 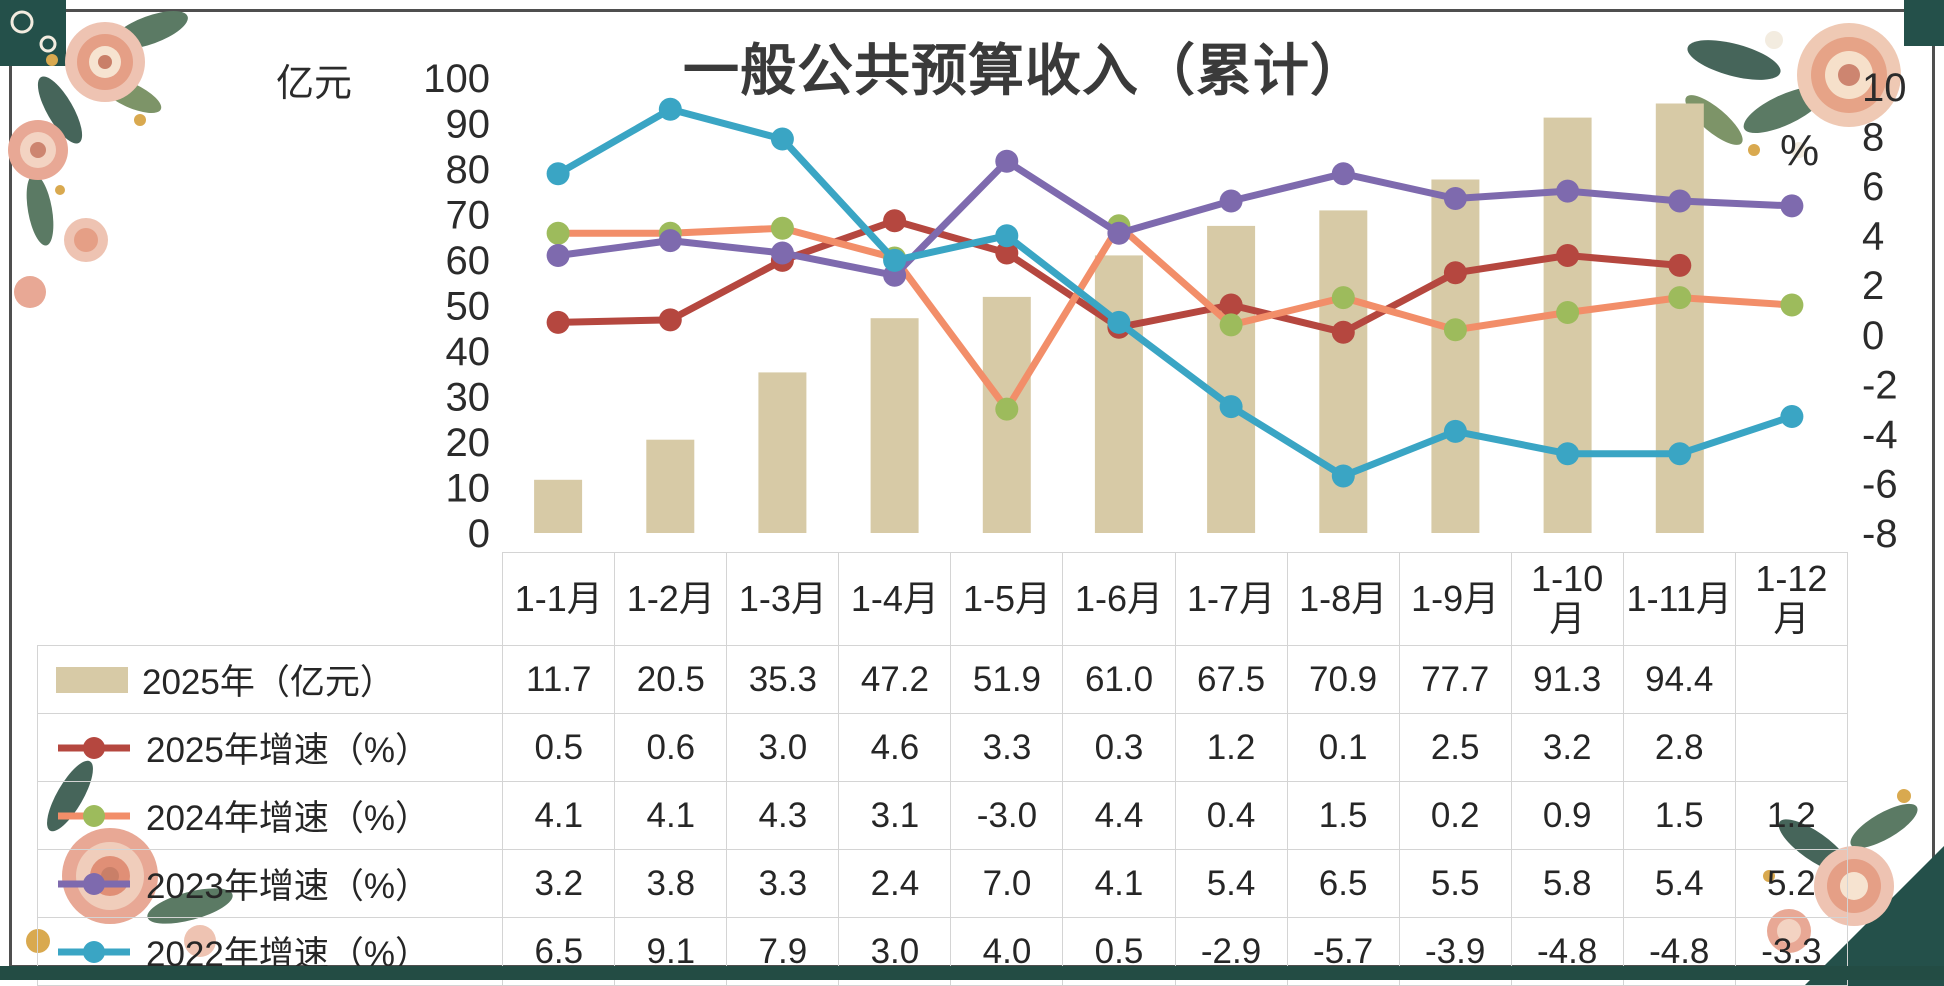 I want to click on value-cell: 20.5, so click(x=671, y=679).